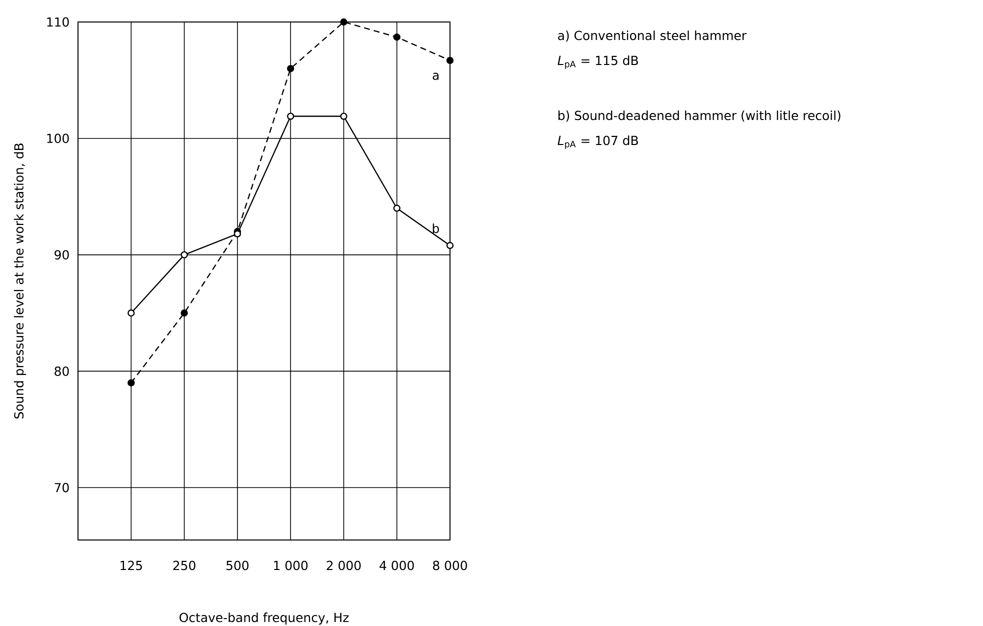  Describe the element at coordinates (20, 281) in the screenshot. I see `y-axis-title: Sound pressure level at the work station, dB` at that location.